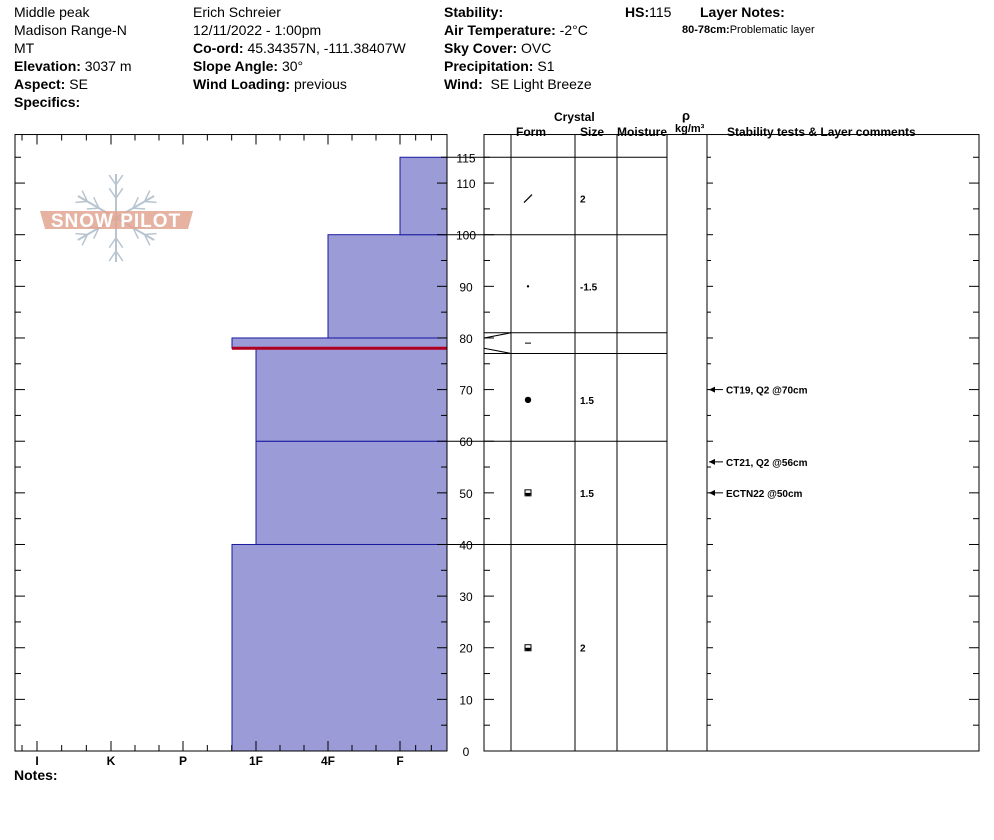  Describe the element at coordinates (78, 84) in the screenshot. I see `aspect-value: SE` at that location.